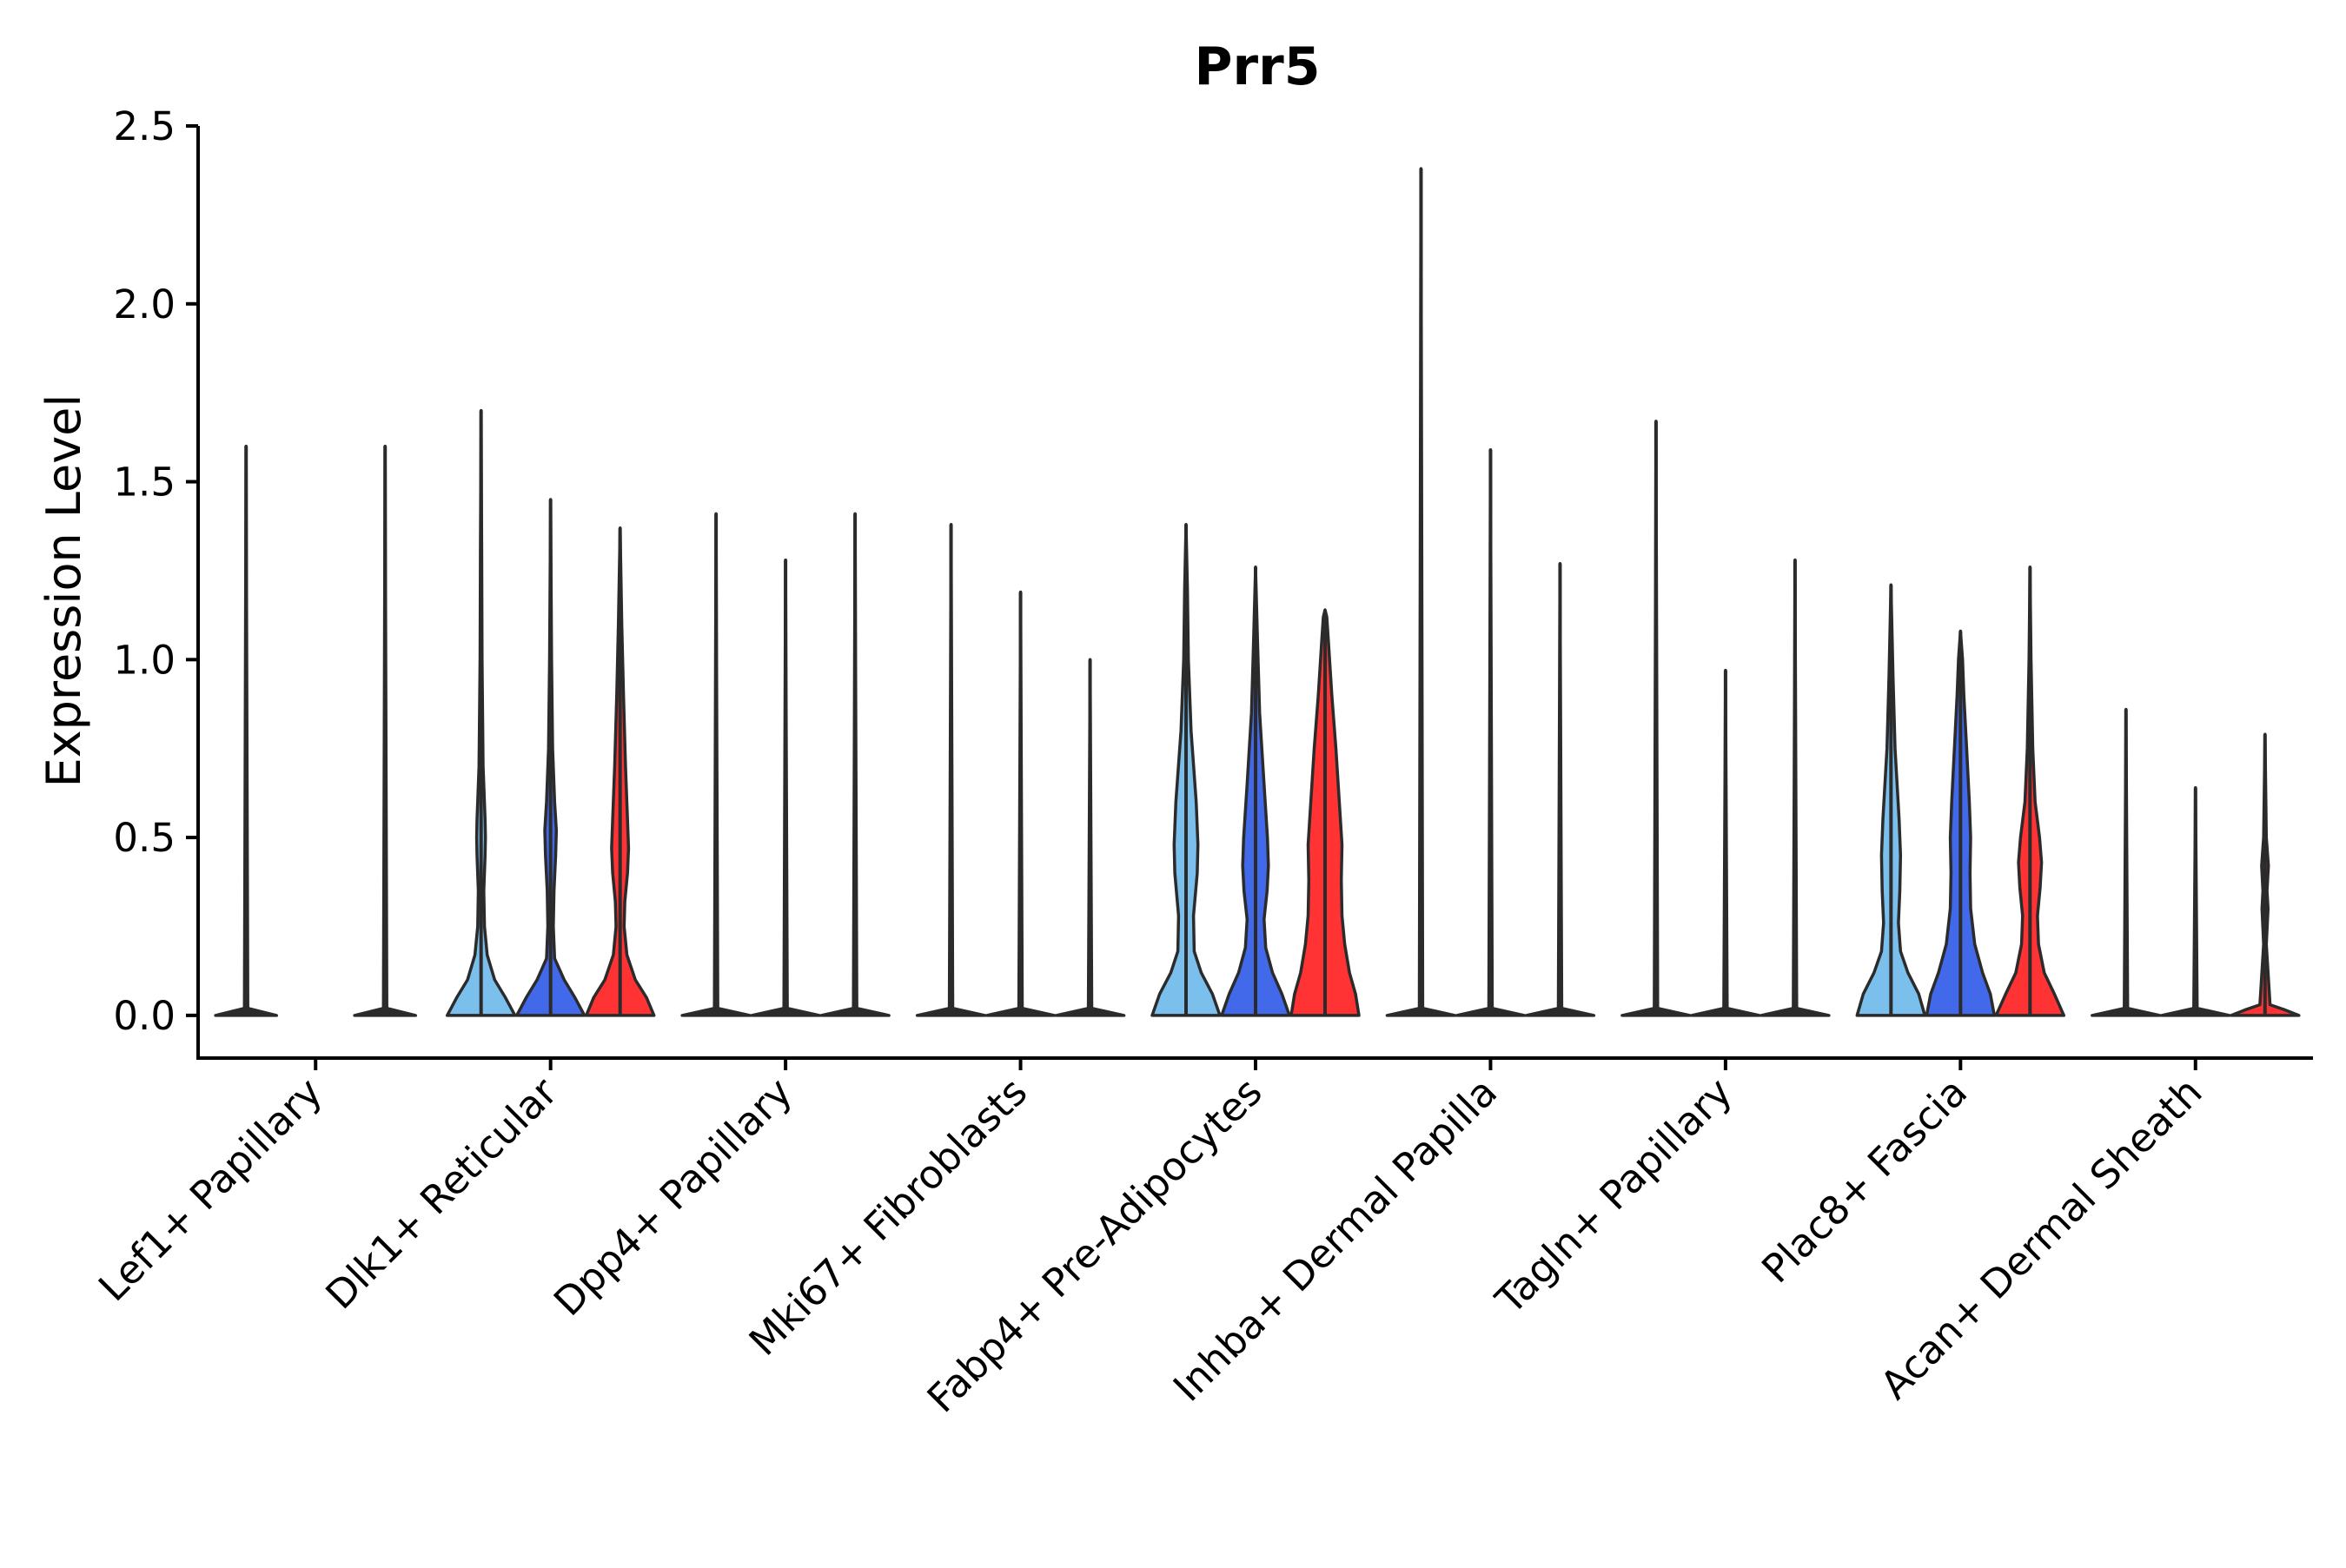  What do you see at coordinates (210, 1189) in the screenshot?
I see `x-tick-label-lef1-papillary: Lef1+ Papillary` at bounding box center [210, 1189].